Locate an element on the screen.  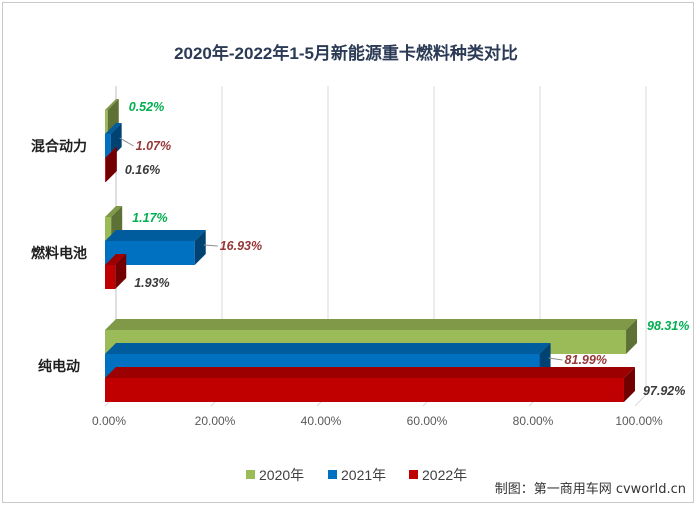
x-tick-label: 20.00% is located at coordinates (215, 421).